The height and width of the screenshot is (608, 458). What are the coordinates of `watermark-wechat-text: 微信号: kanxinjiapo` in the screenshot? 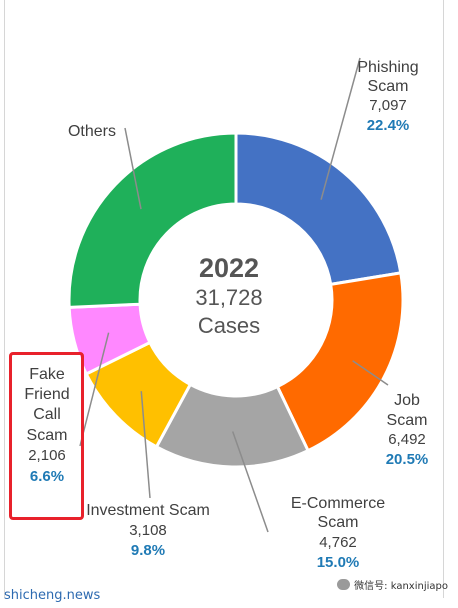 It's located at (401, 586).